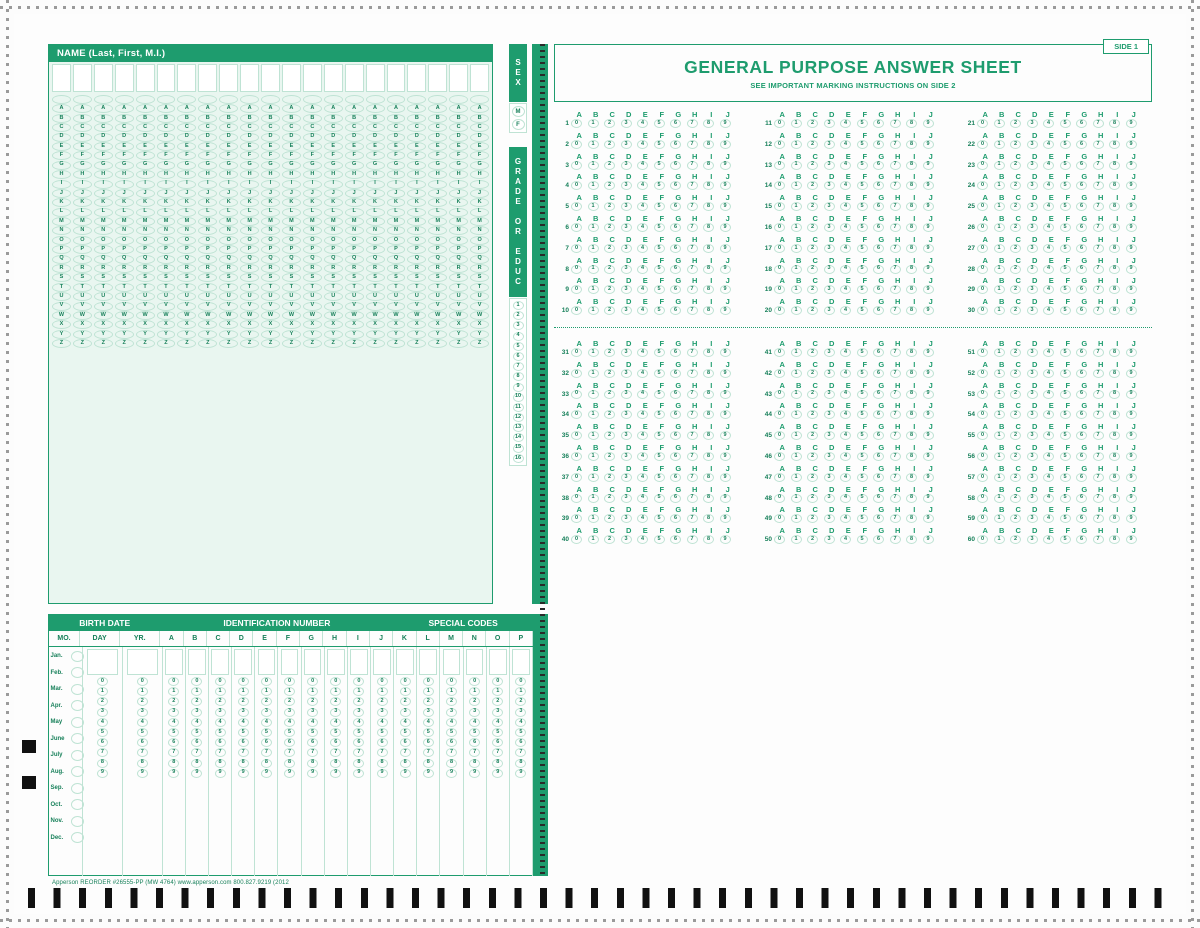 The image size is (1200, 928). Describe the element at coordinates (187, 315) in the screenshot. I see `bubble: W` at that location.